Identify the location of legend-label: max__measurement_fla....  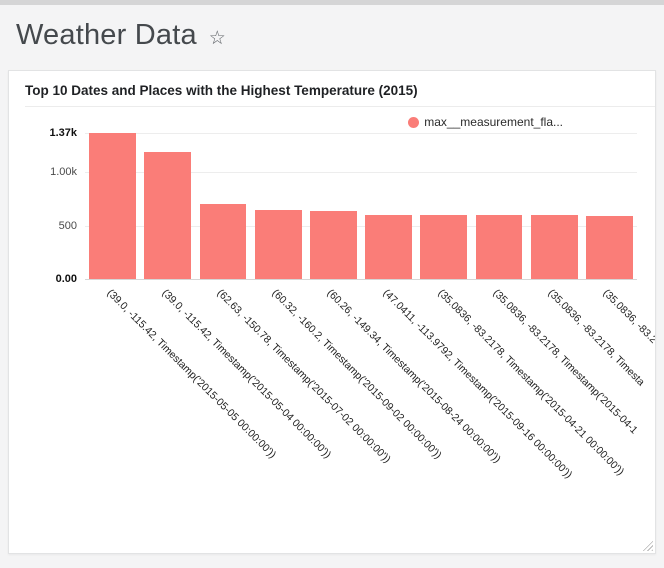
(493, 122).